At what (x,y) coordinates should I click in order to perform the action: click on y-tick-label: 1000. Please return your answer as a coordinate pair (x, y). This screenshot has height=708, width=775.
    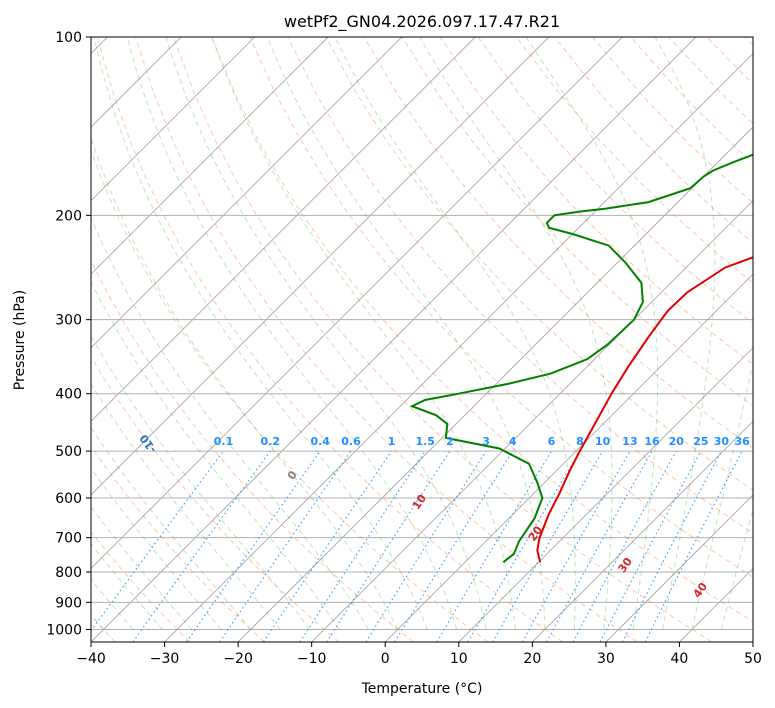
    Looking at the image, I should click on (64, 630).